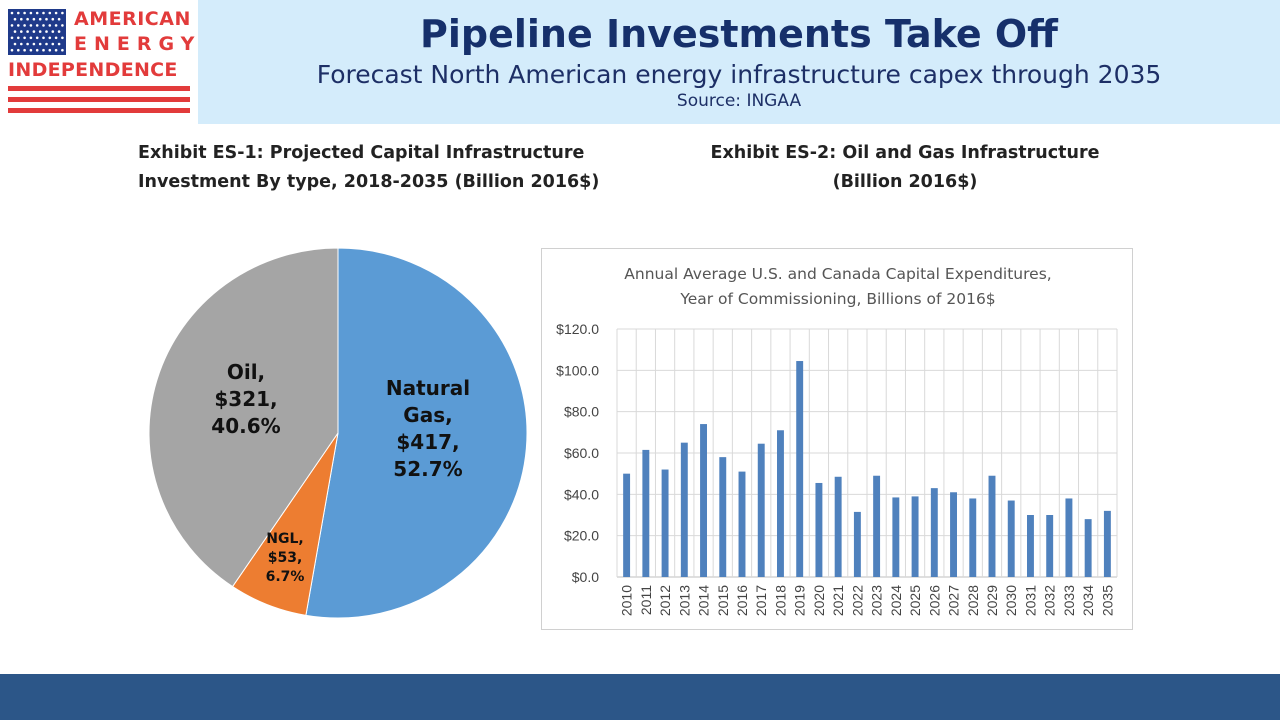  Describe the element at coordinates (427, 469) in the screenshot. I see `pie-label-natural-gas: 52.7%` at that location.